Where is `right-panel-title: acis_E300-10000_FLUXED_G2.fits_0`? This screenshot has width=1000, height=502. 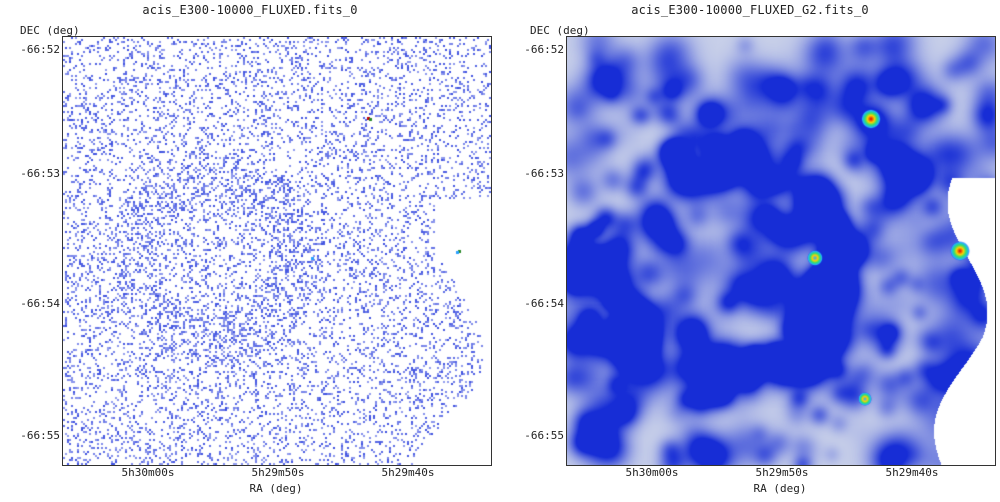 right-panel-title: acis_E300-10000_FLUXED_G2.fits_0 is located at coordinates (750, 10).